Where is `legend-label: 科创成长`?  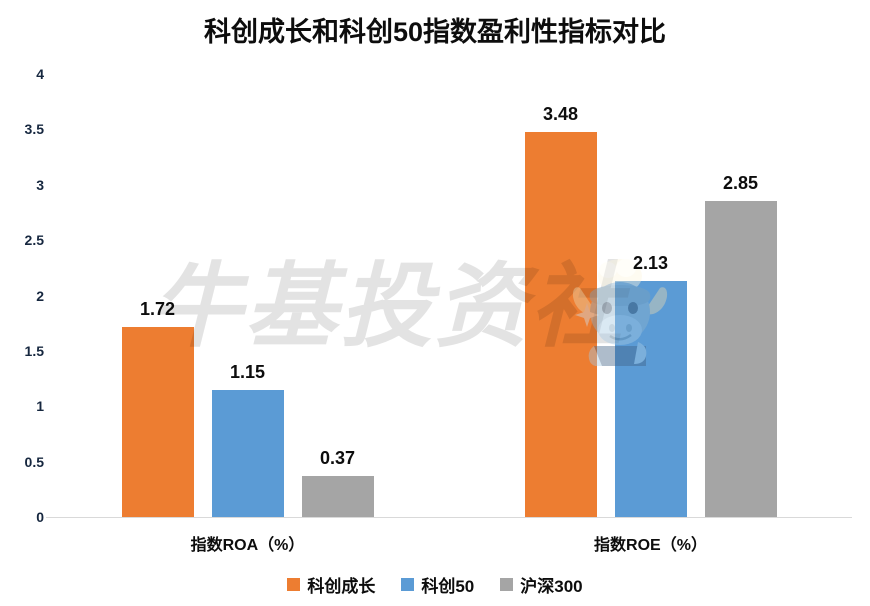
legend-label: 科创成长 is located at coordinates (341, 586).